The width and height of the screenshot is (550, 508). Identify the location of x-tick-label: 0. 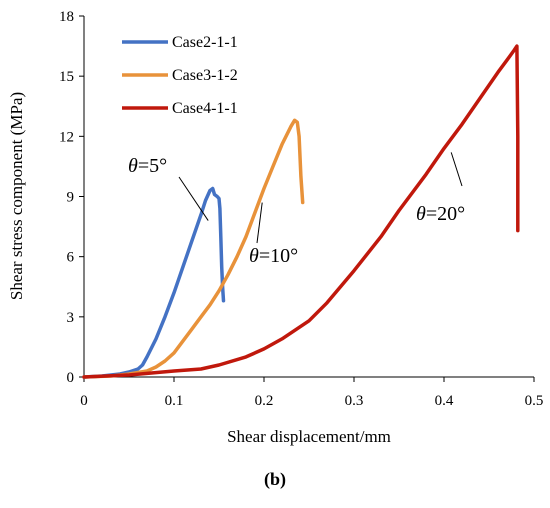
(84, 401).